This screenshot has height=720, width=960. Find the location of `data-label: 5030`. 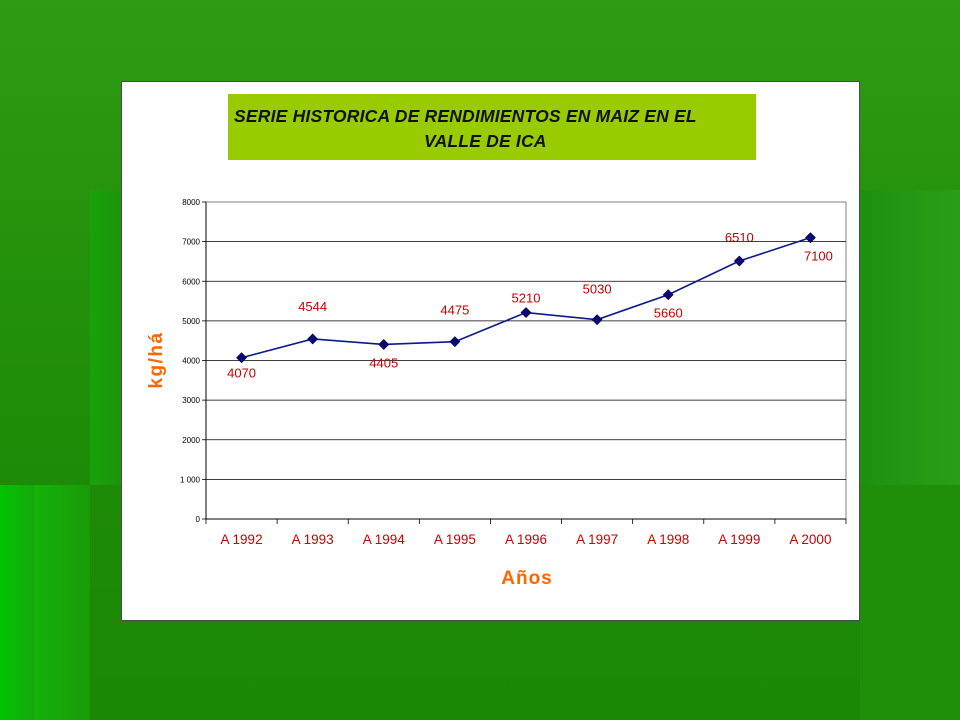

data-label: 5030 is located at coordinates (597, 289).